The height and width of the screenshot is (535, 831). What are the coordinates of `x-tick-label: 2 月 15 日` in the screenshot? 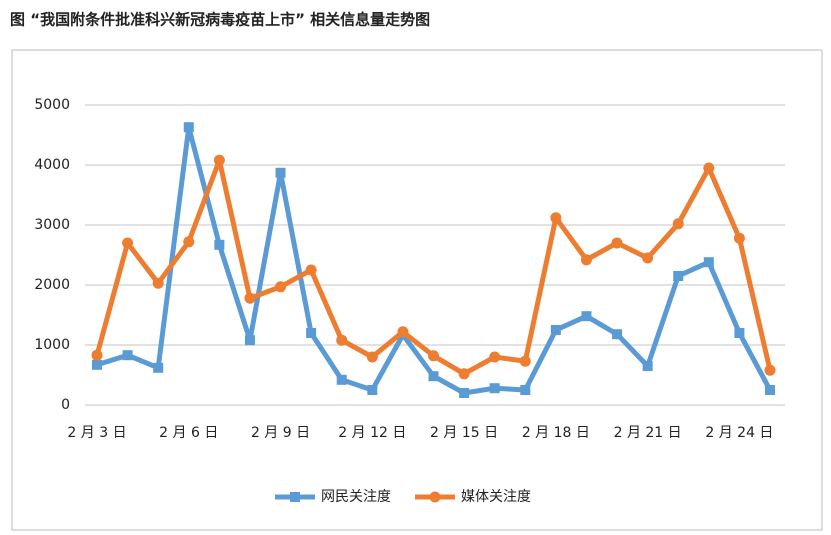 It's located at (464, 433).